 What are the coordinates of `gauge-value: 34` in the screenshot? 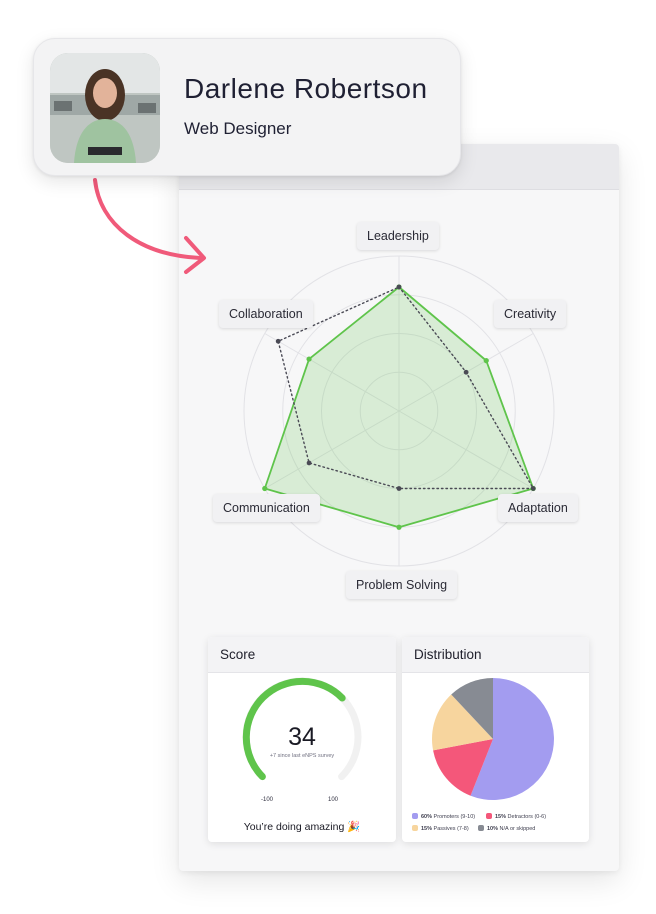 It's located at (302, 737).